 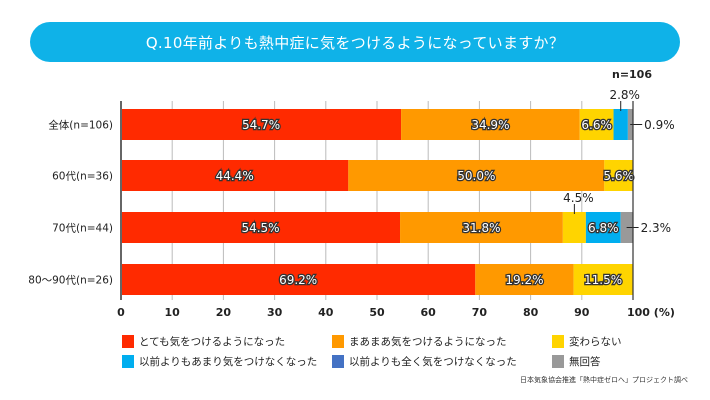 What do you see at coordinates (70, 203) in the screenshot?
I see `category-labels: 全体(n=106) 60代(n=36) 70代(n=44) 80〜90代(n=26)` at bounding box center [70, 203].